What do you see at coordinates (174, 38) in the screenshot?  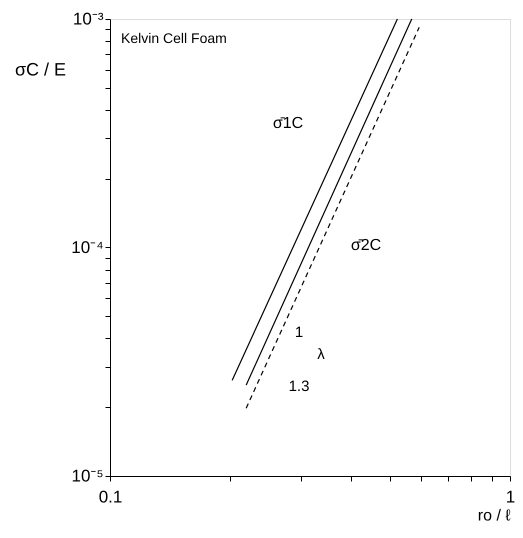 I see `annotation: Kelvin Cell Foam` at bounding box center [174, 38].